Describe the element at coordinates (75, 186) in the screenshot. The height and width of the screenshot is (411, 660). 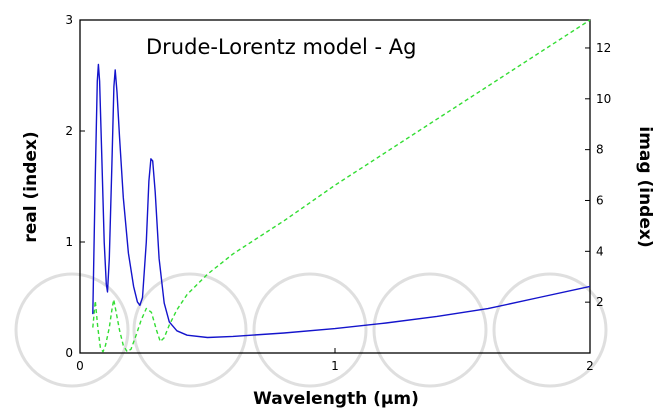
I see `left-y-axis: 0 1 2 3` at that location.